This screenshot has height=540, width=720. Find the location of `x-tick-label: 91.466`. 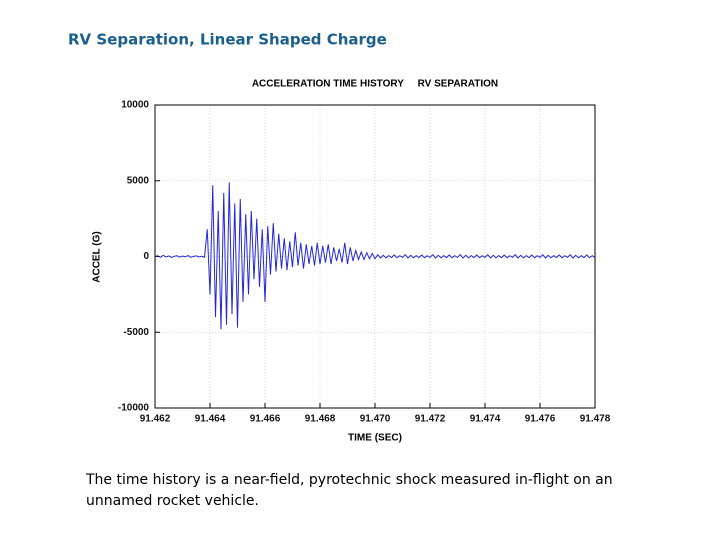

x-tick-label: 91.466 is located at coordinates (265, 419).